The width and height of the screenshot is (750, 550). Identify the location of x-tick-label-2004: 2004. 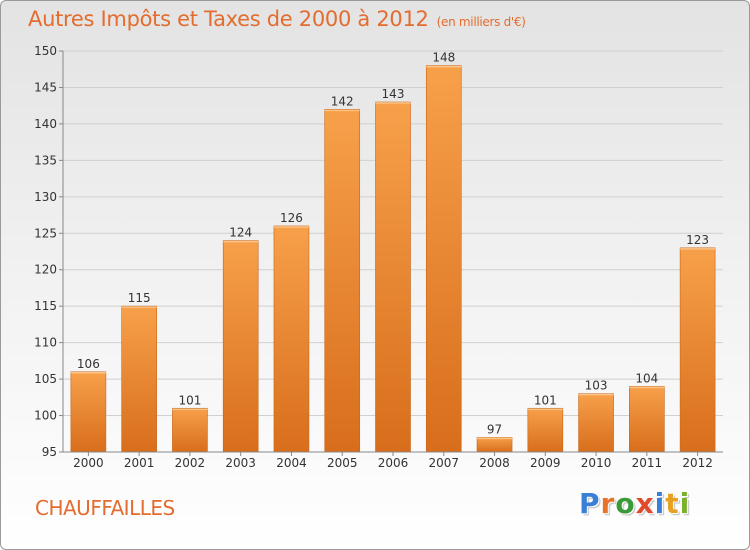
(291, 463).